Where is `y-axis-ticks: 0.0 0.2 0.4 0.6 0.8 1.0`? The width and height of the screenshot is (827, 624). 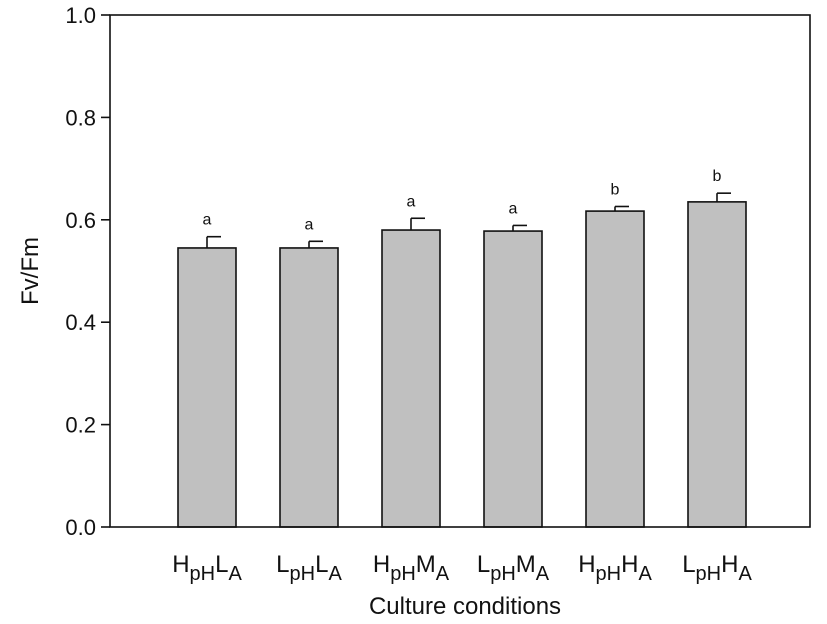 y-axis-ticks: 0.0 0.2 0.4 0.6 0.8 1.0 is located at coordinates (87, 271).